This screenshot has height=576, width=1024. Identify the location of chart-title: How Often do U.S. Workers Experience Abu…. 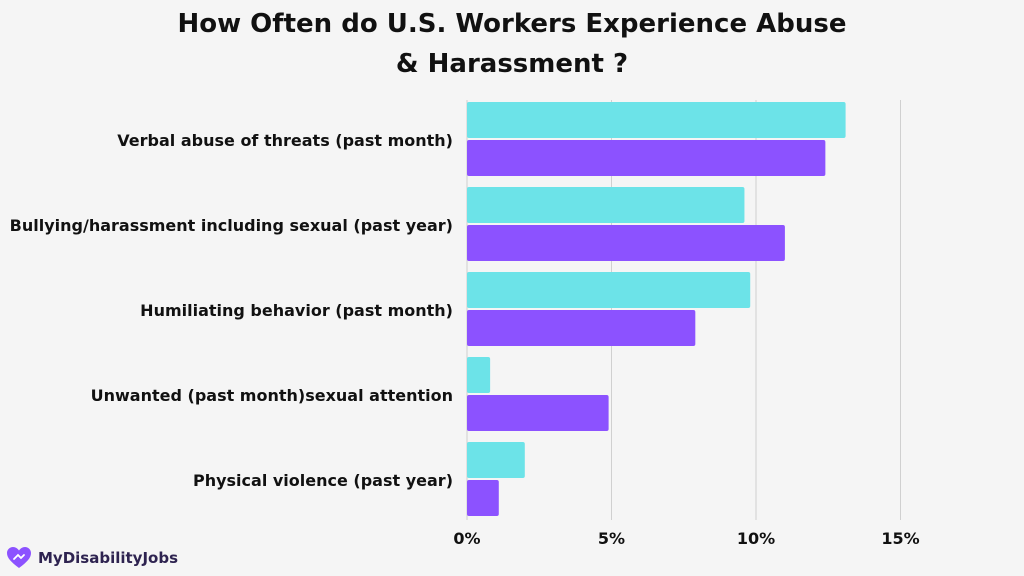
(512, 44).